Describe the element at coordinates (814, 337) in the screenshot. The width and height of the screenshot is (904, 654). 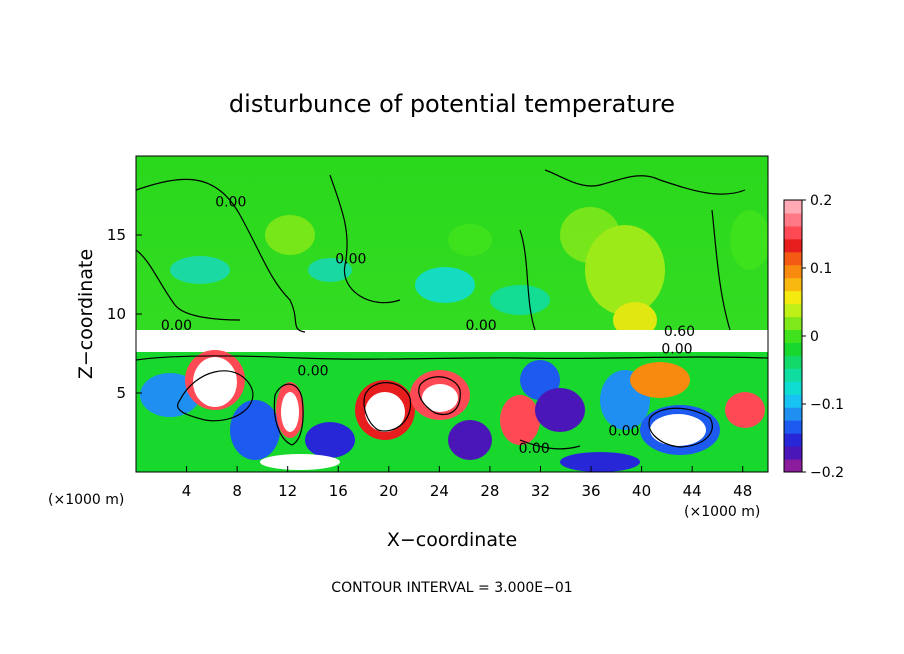
I see `colorbar-tick-label: 0` at that location.